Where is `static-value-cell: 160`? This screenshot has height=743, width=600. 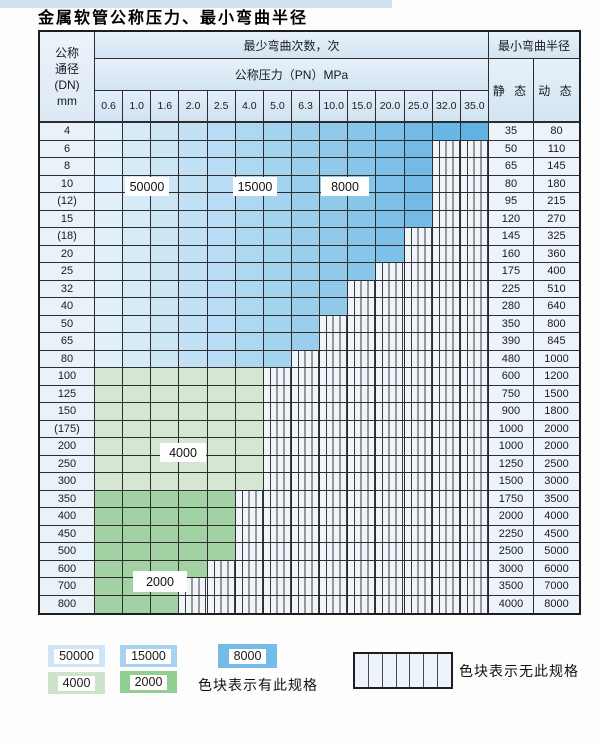 static-value-cell: 160 is located at coordinates (511, 254).